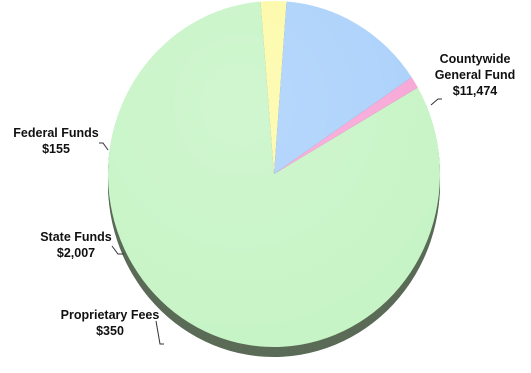 The width and height of the screenshot is (531, 373). I want to click on slice-label-countywide-general-fund: Countywide General Fund $11,474, so click(475, 75).